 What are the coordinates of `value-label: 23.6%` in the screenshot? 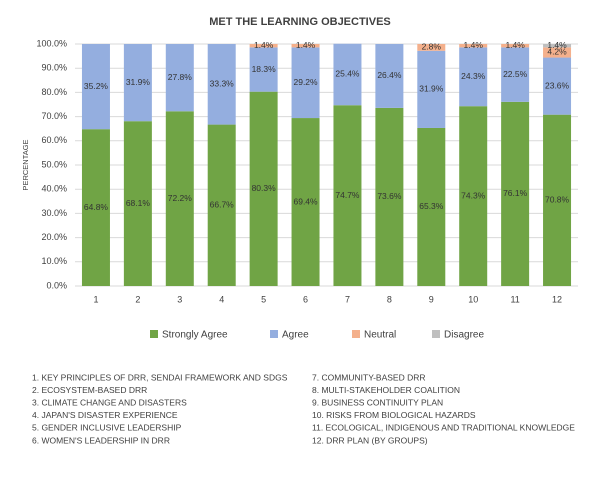 It's located at (557, 85).